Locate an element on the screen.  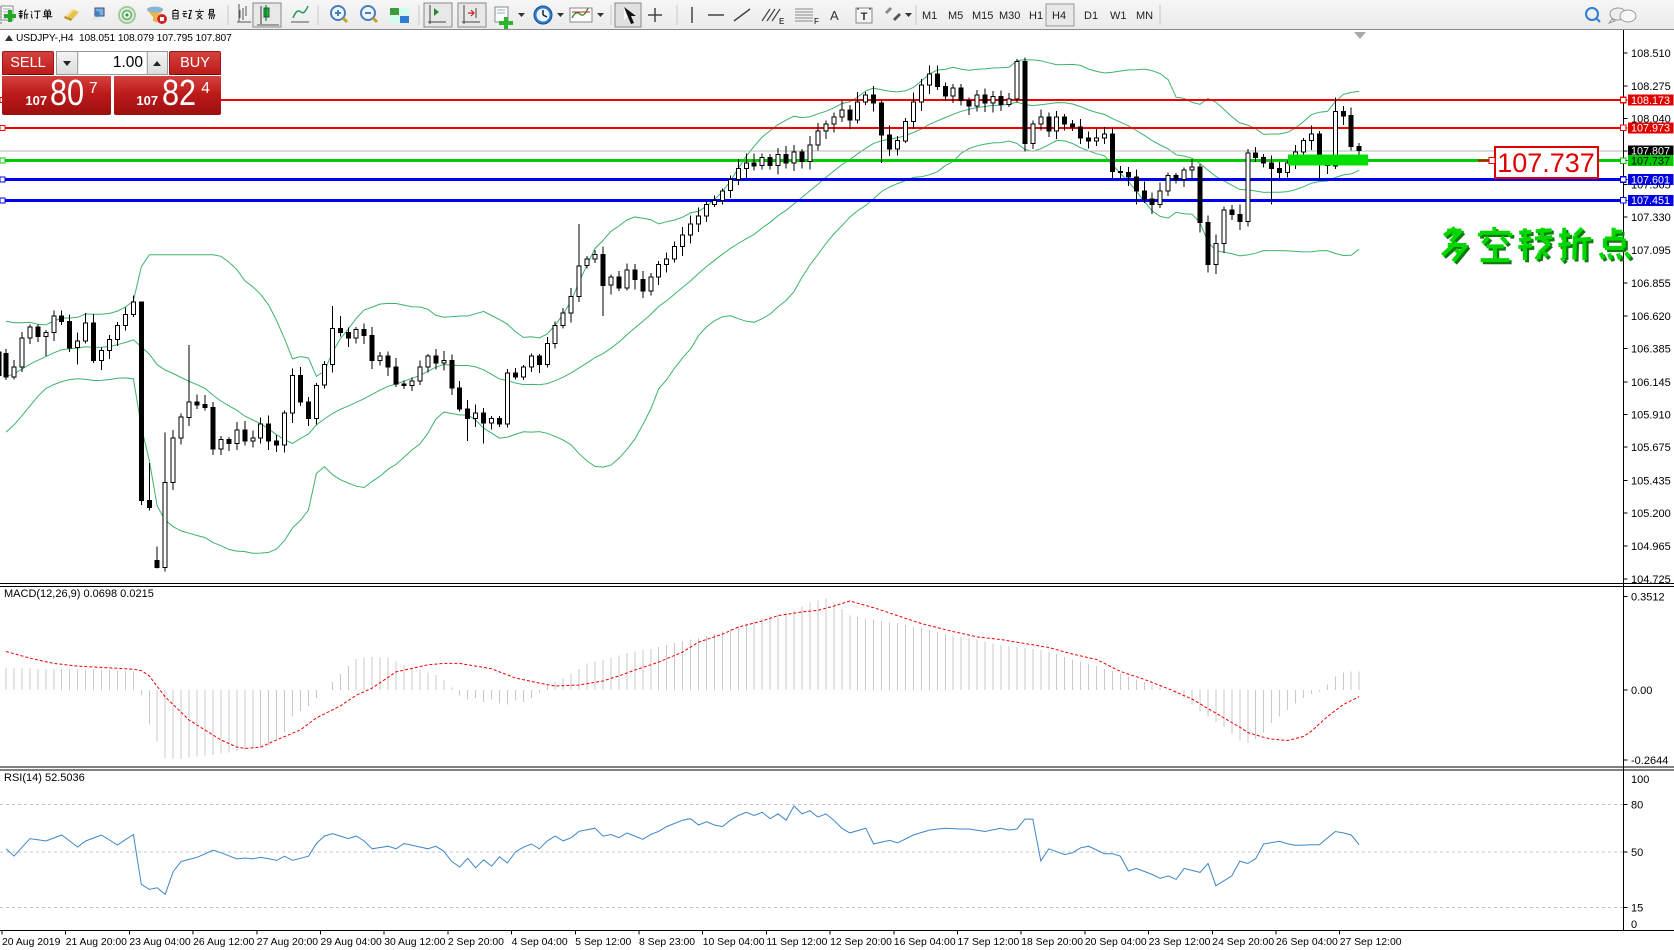
svg-text: T is located at coordinates (864, 17).